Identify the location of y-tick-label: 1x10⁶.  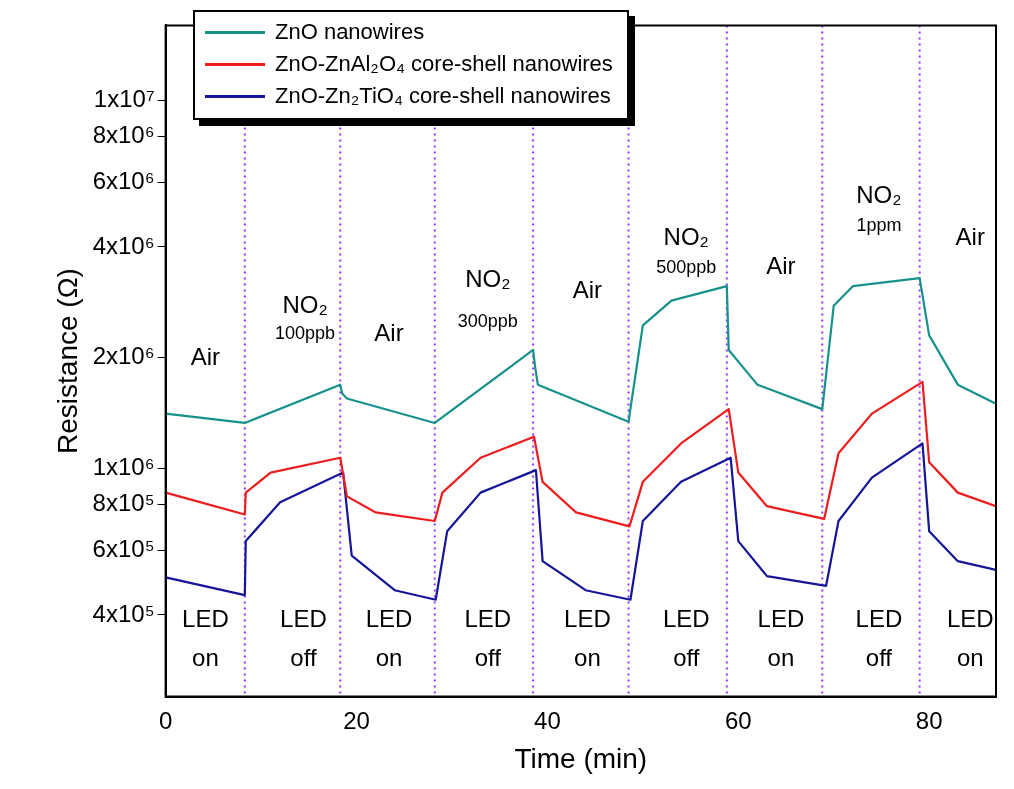
(123, 467).